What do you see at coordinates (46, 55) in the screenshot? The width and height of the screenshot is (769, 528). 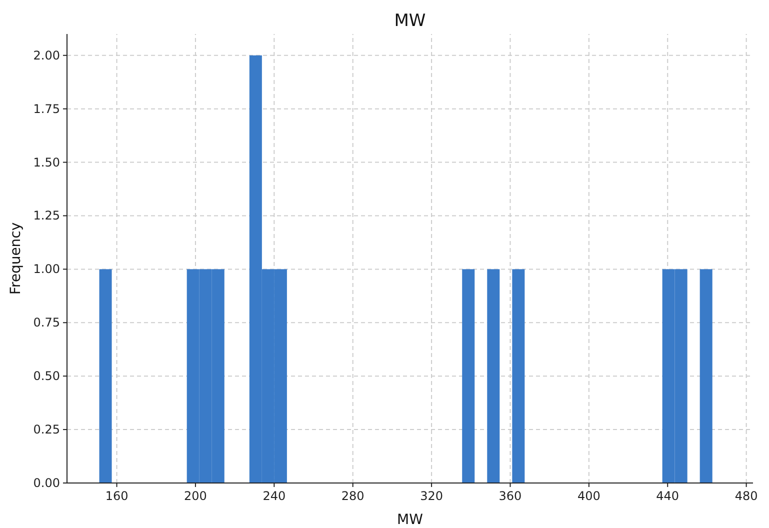 I see `y-tick-label: 2.00` at bounding box center [46, 55].